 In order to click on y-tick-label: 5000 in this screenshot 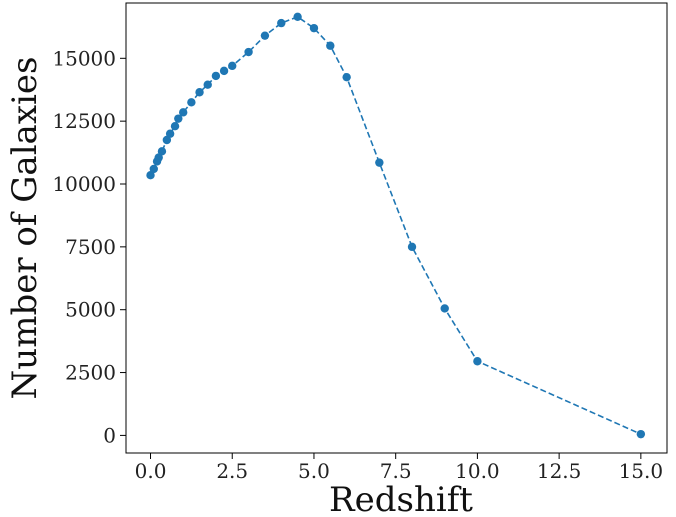, I will do `click(90, 310)`.